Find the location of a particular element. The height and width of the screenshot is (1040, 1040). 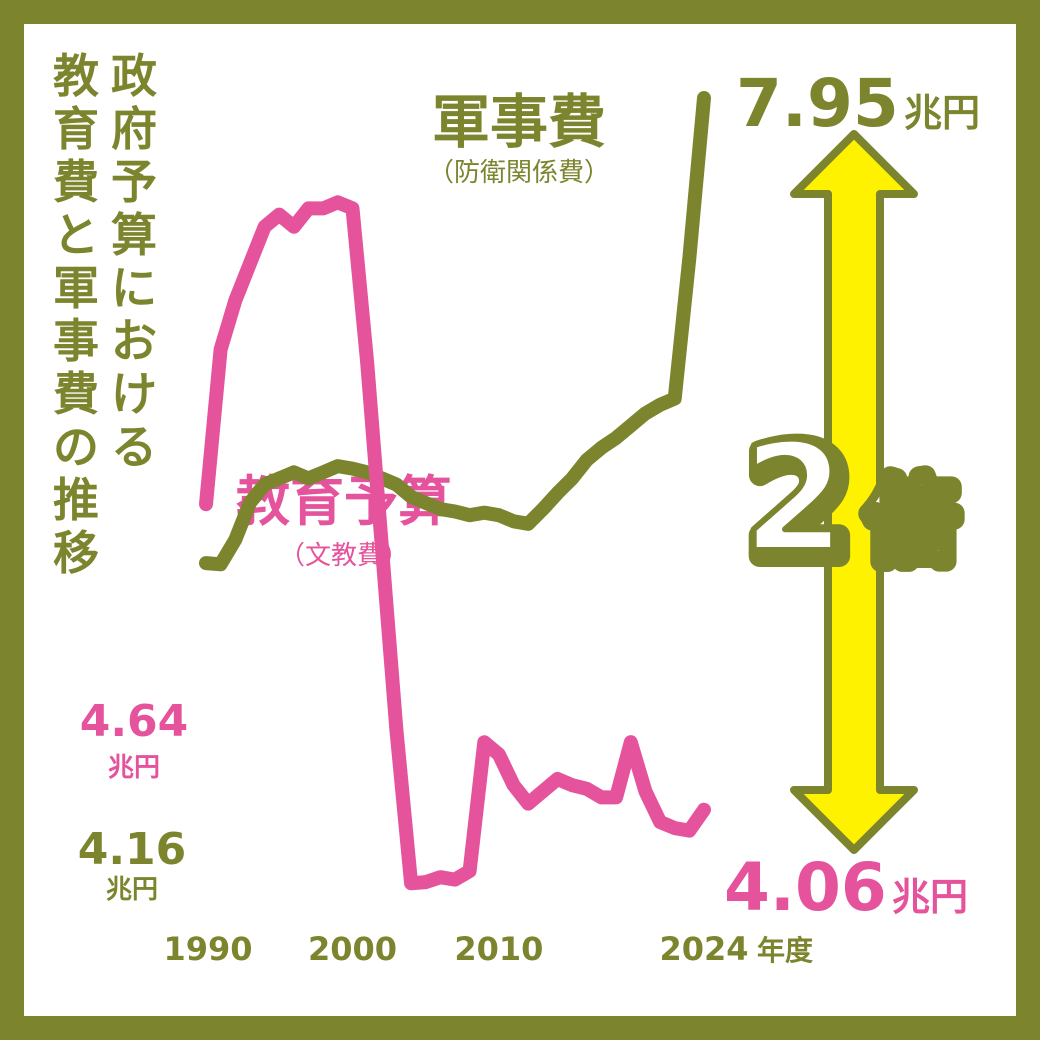

comparison-label: 2 2 倍 倍 is located at coordinates (852, 505).